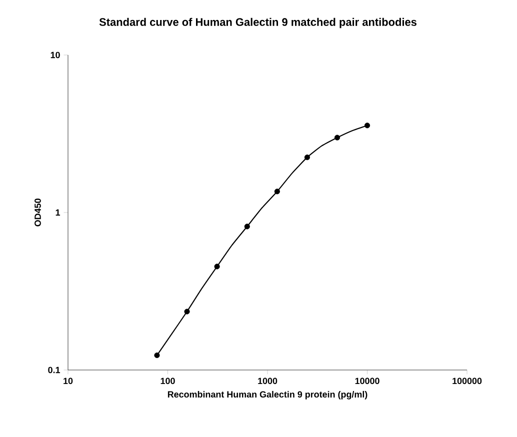 Image resolution: width=517 pixels, height=437 pixels. Describe the element at coordinates (54, 370) in the screenshot. I see `y-tick-label: 0.1` at that location.